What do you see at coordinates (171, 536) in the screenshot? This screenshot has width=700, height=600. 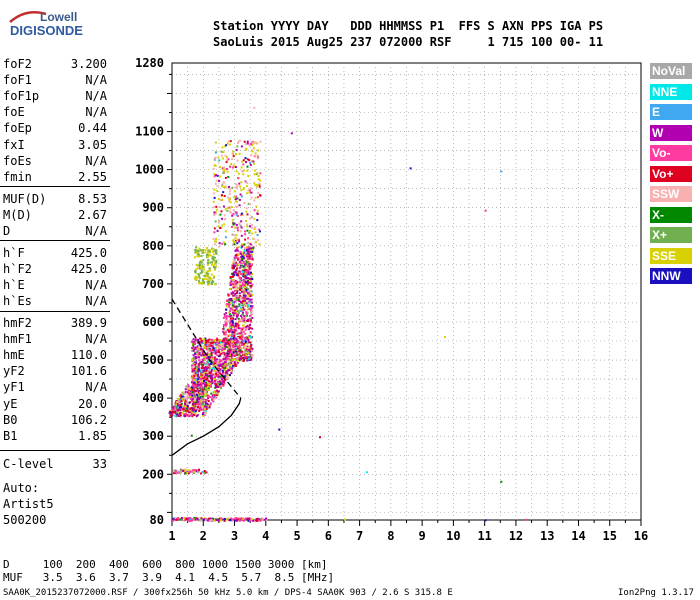 I see `x-tick-label: 1` at bounding box center [171, 536].